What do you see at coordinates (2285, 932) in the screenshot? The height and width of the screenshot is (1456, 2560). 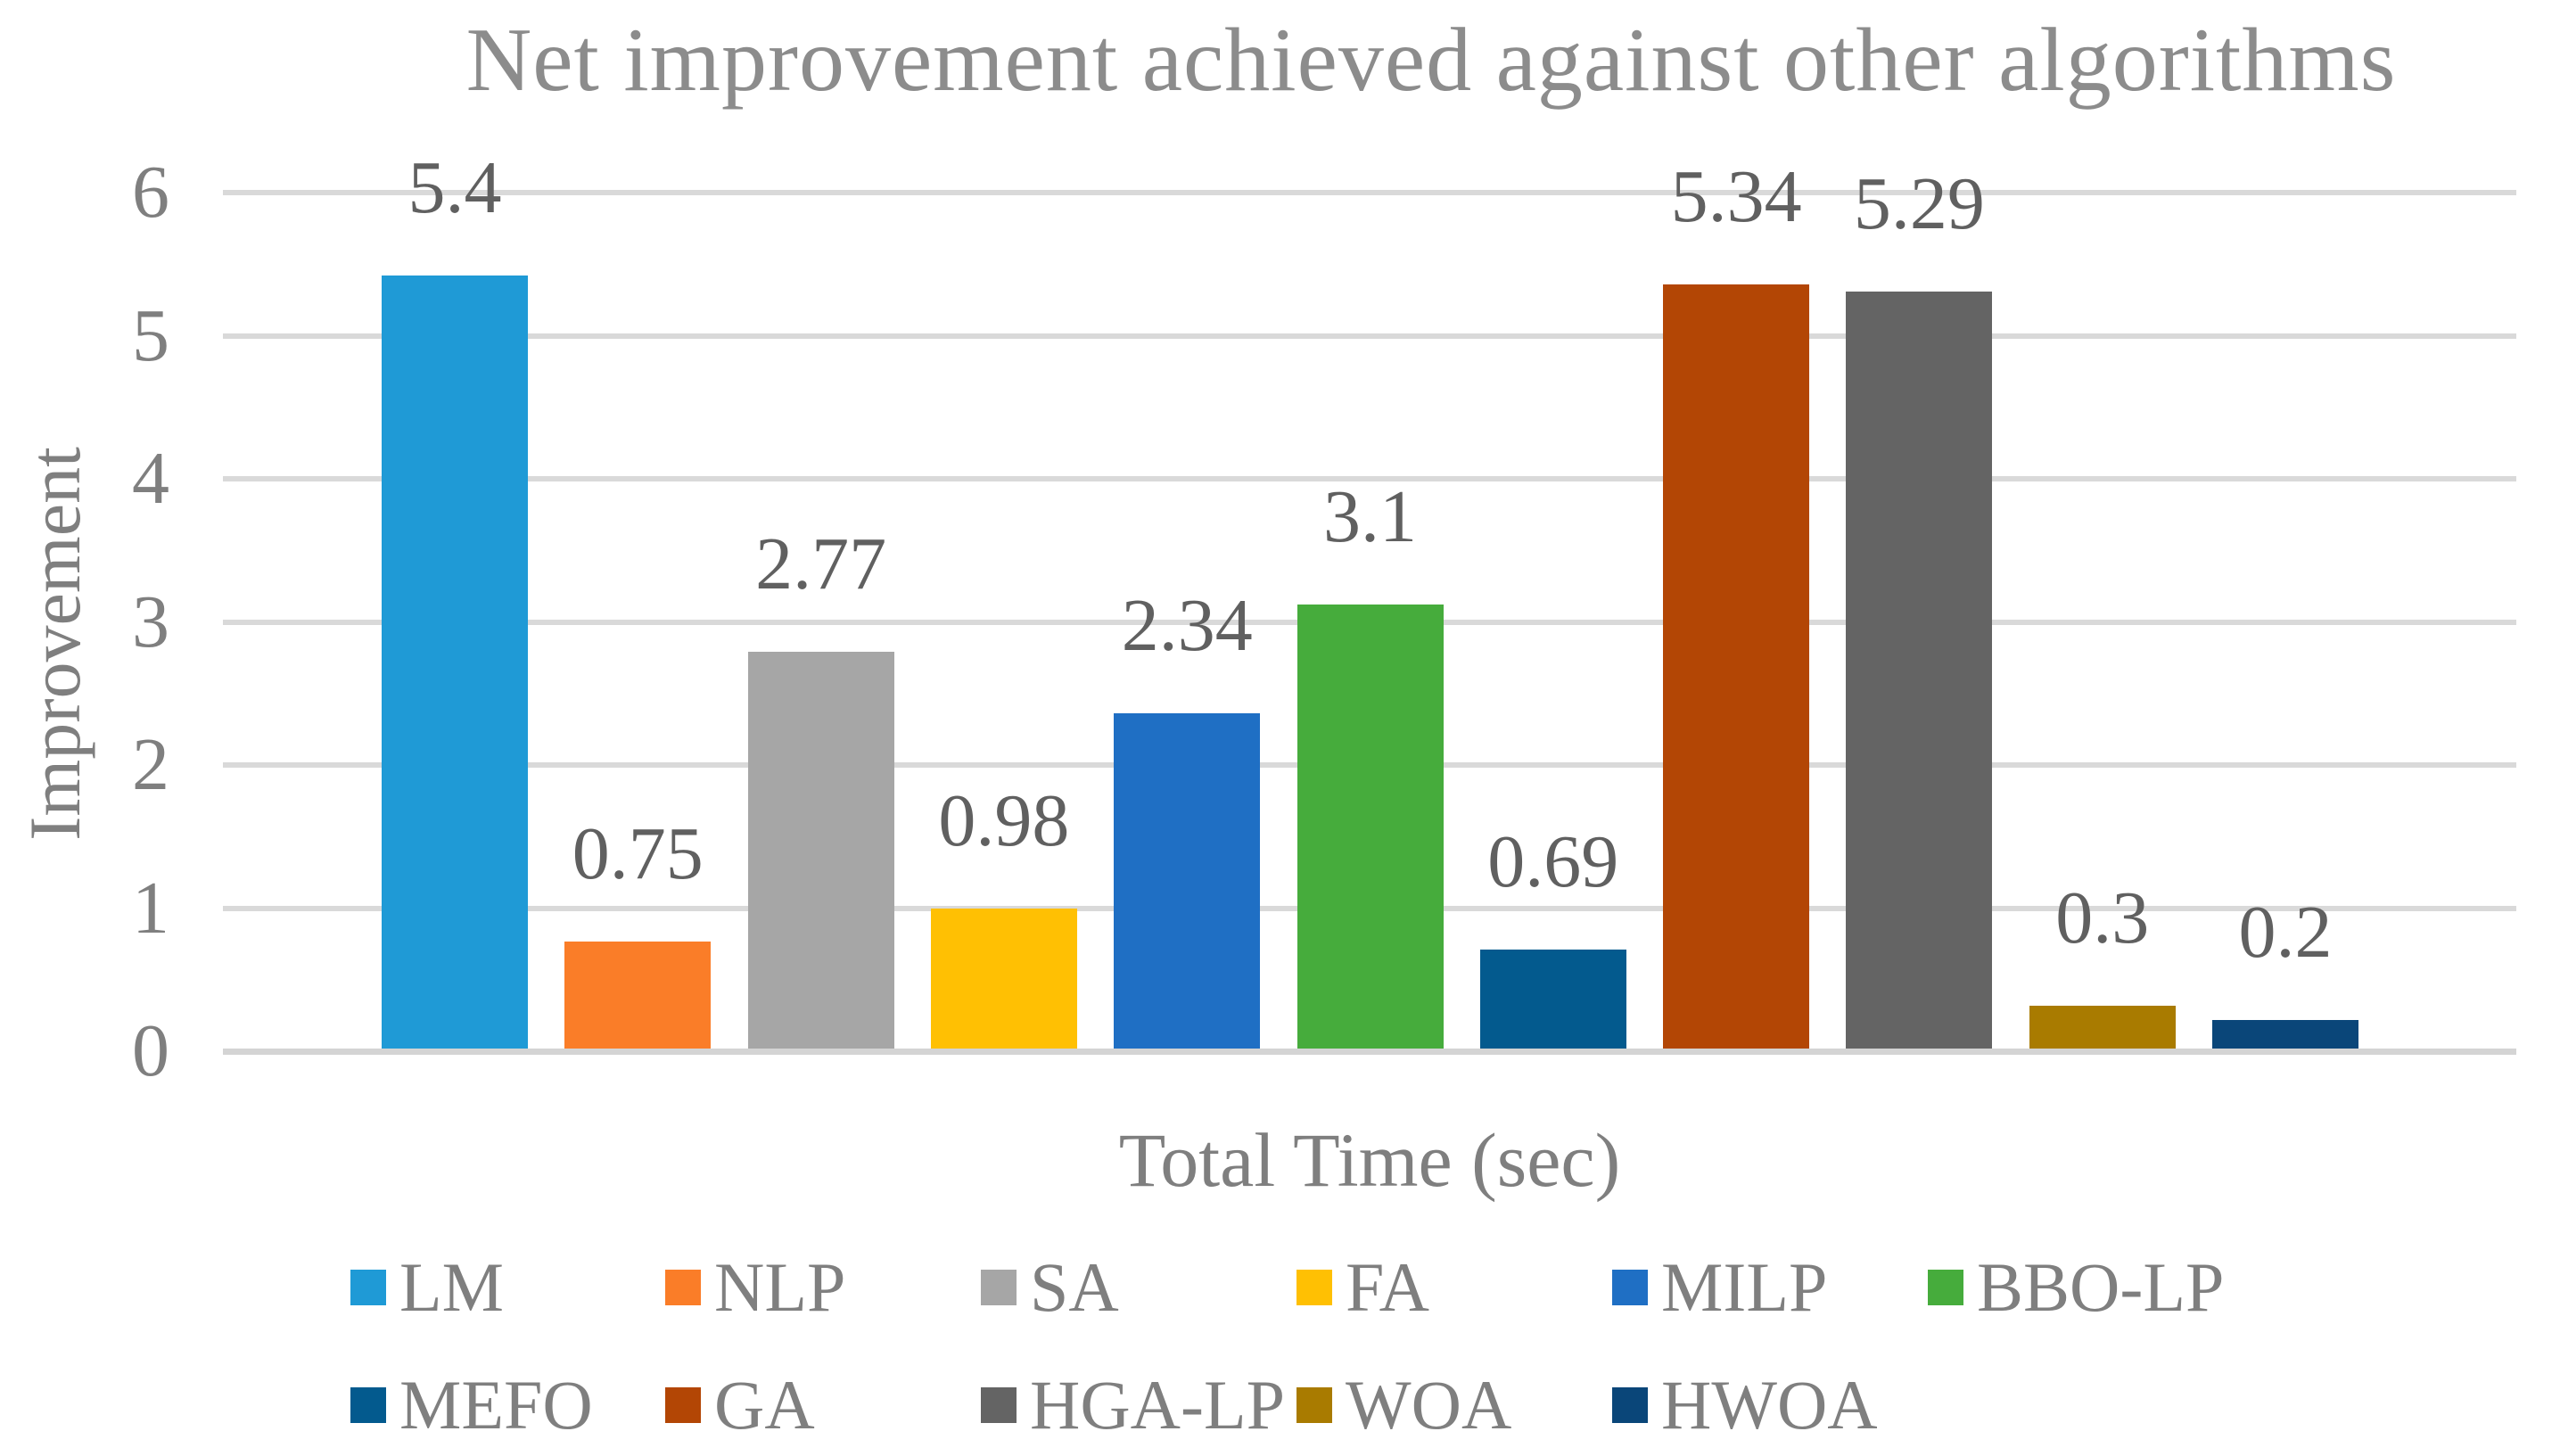 I see `bar-value-label: 0.2` at bounding box center [2285, 932].